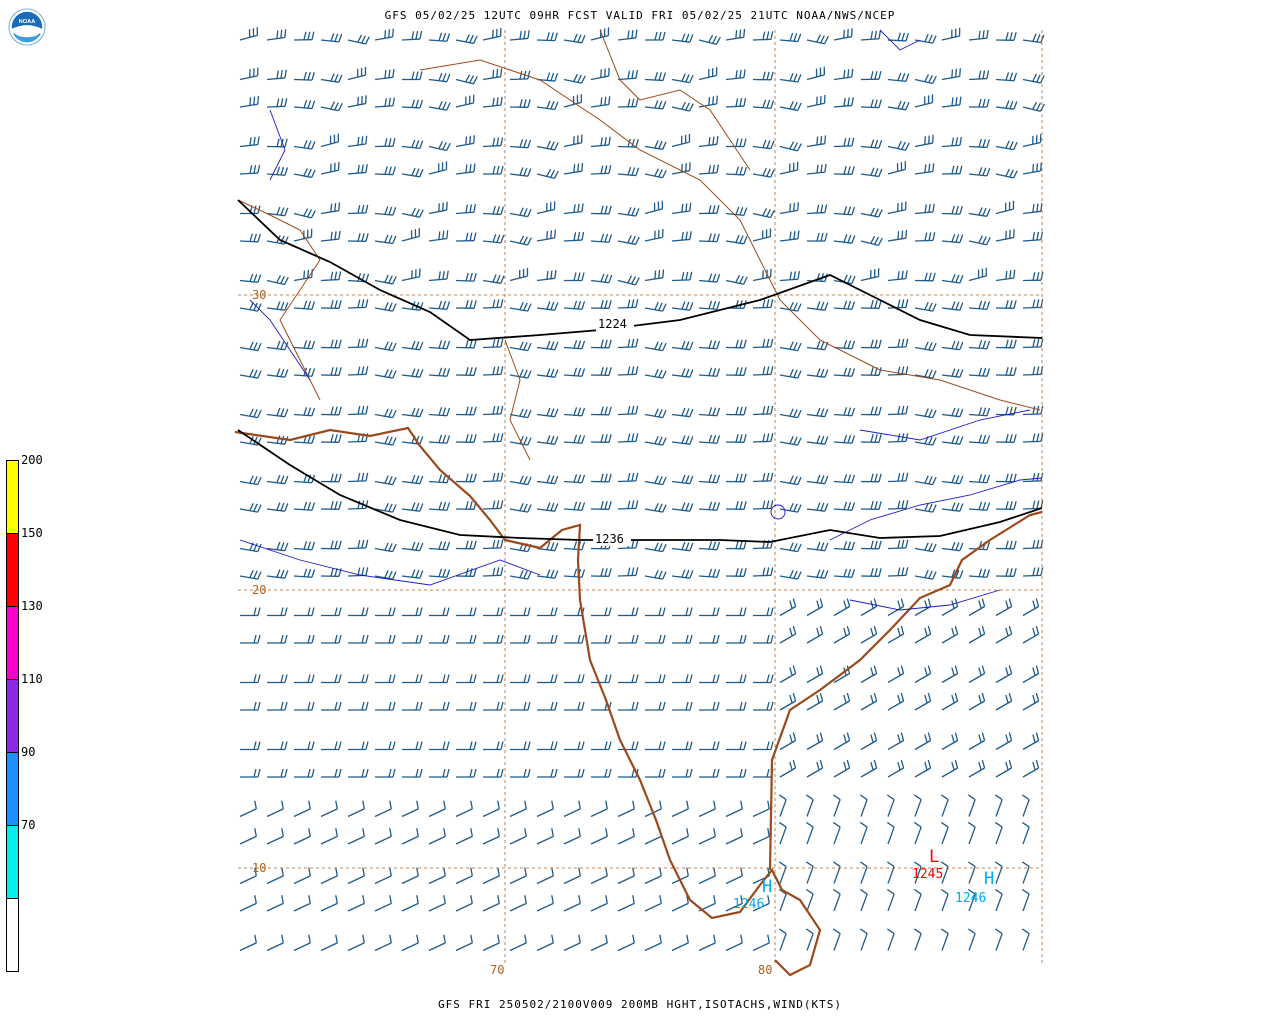 This screenshot has height=1024, width=1280. I want to click on legend-label: 150, so click(32, 533).